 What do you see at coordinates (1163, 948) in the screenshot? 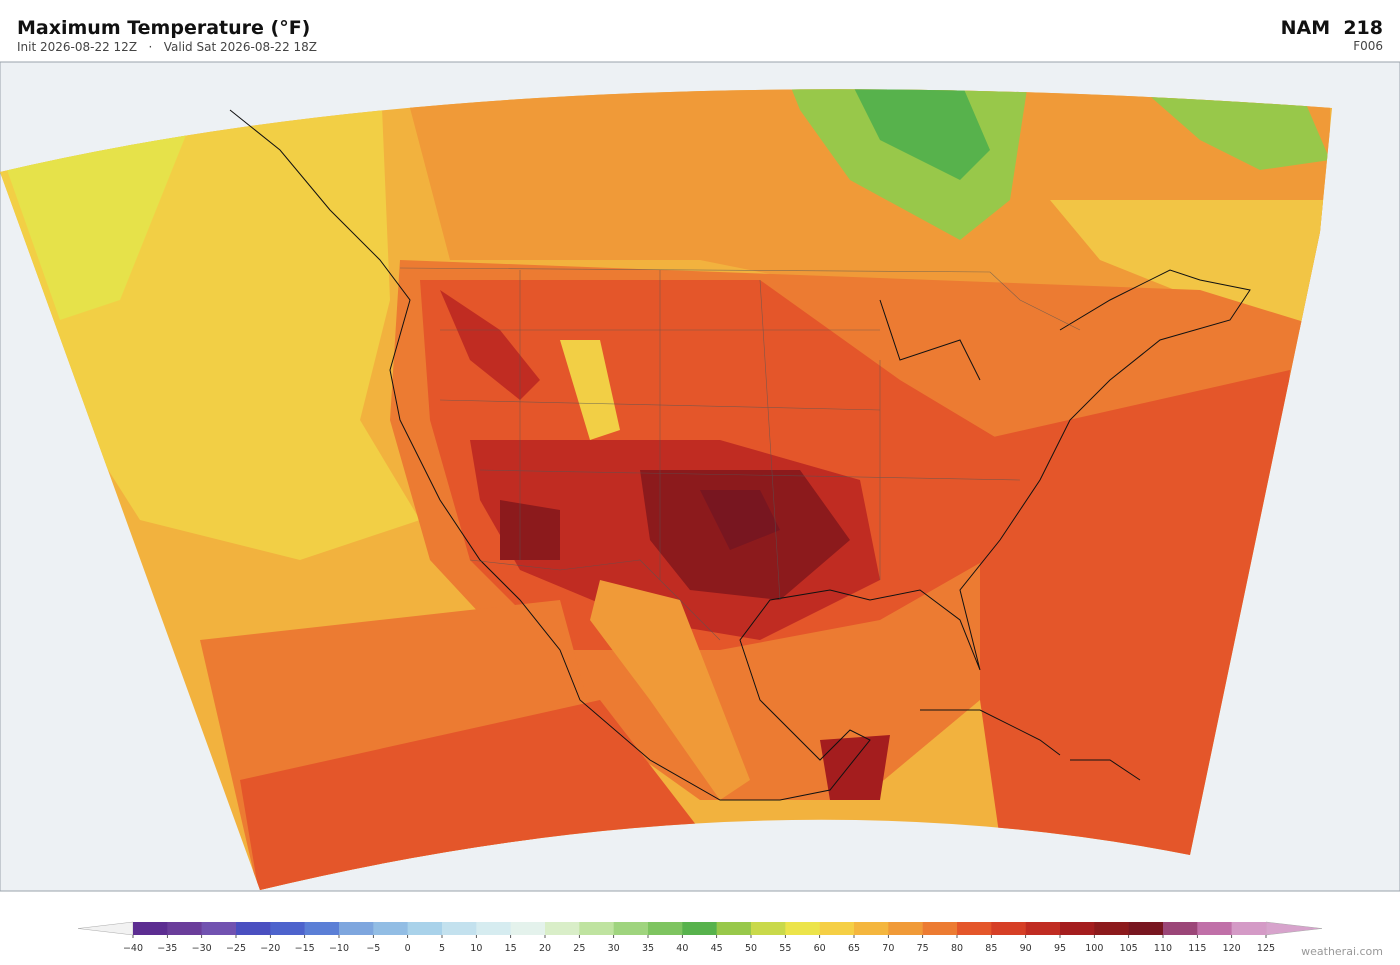
I see `colorbar-tick-label: 110` at bounding box center [1163, 948].